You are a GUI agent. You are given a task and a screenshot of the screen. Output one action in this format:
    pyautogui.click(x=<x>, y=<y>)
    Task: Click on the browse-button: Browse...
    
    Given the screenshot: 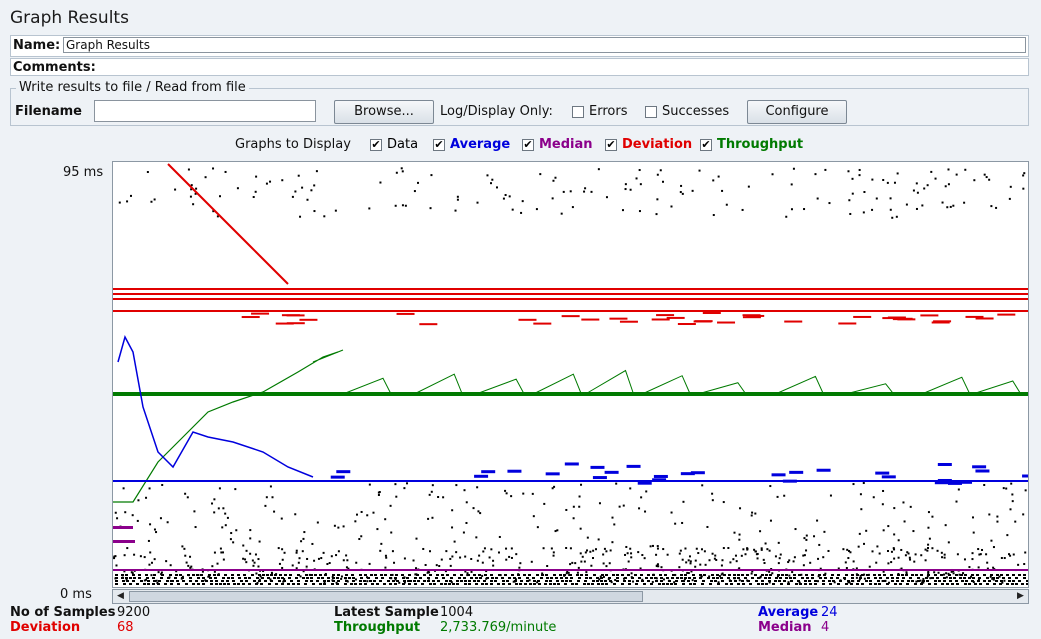 What is the action you would take?
    pyautogui.click(x=384, y=112)
    